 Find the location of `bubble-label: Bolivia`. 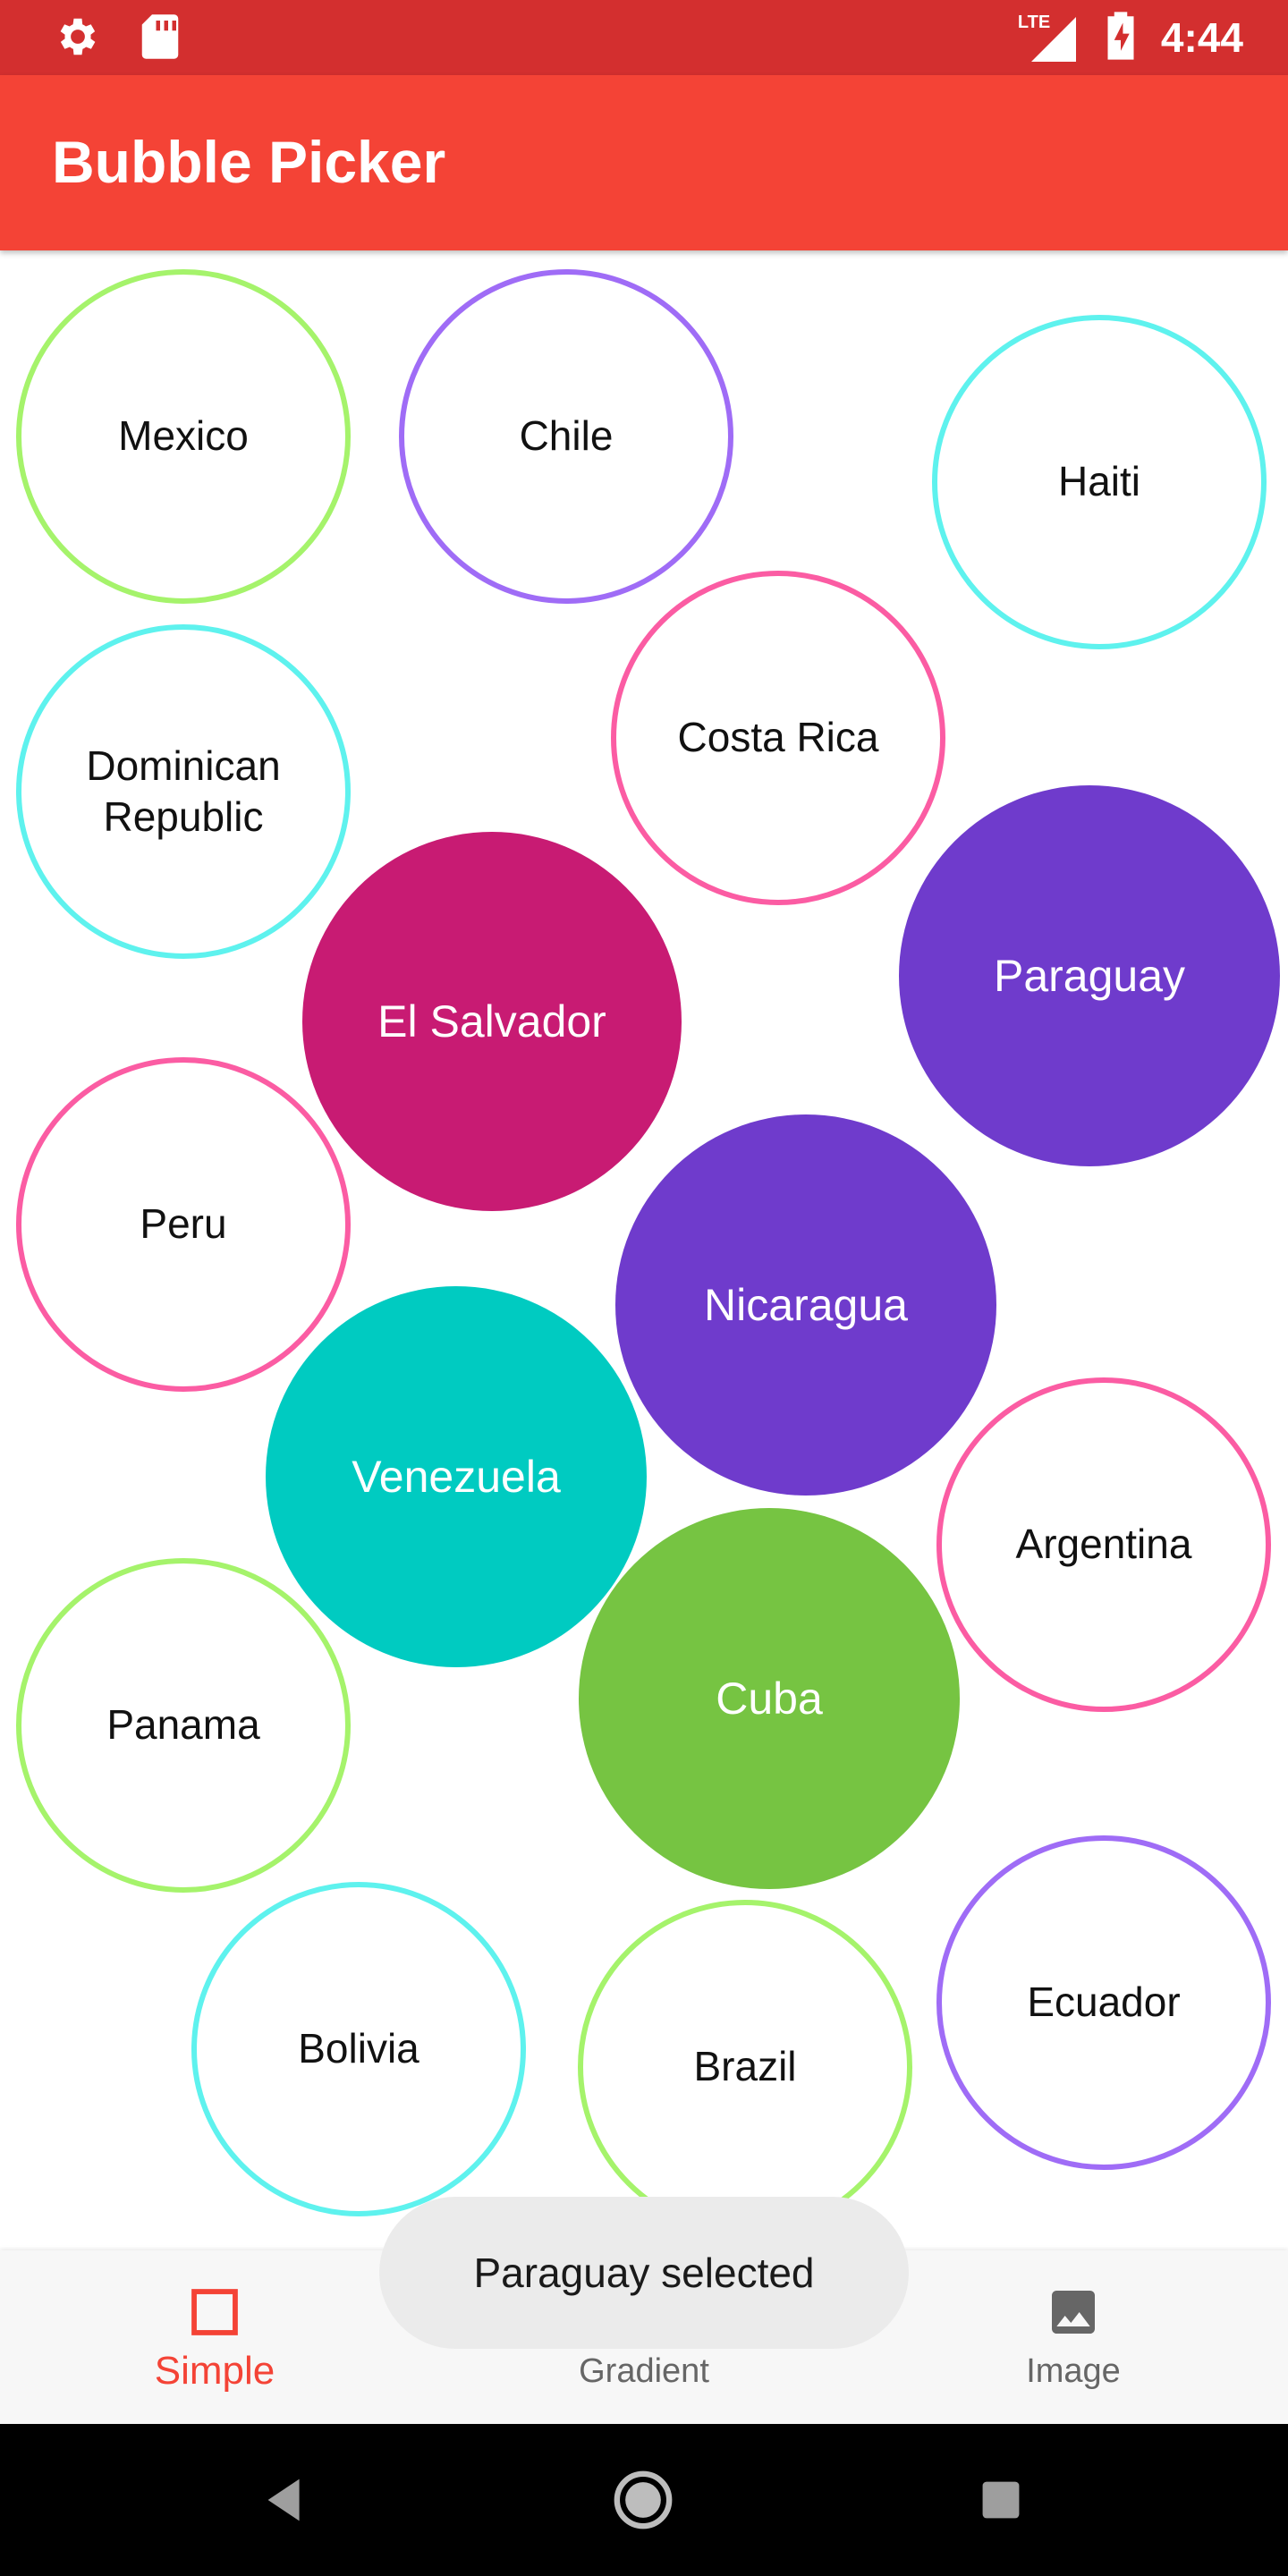

bubble-label: Bolivia is located at coordinates (358, 2048).